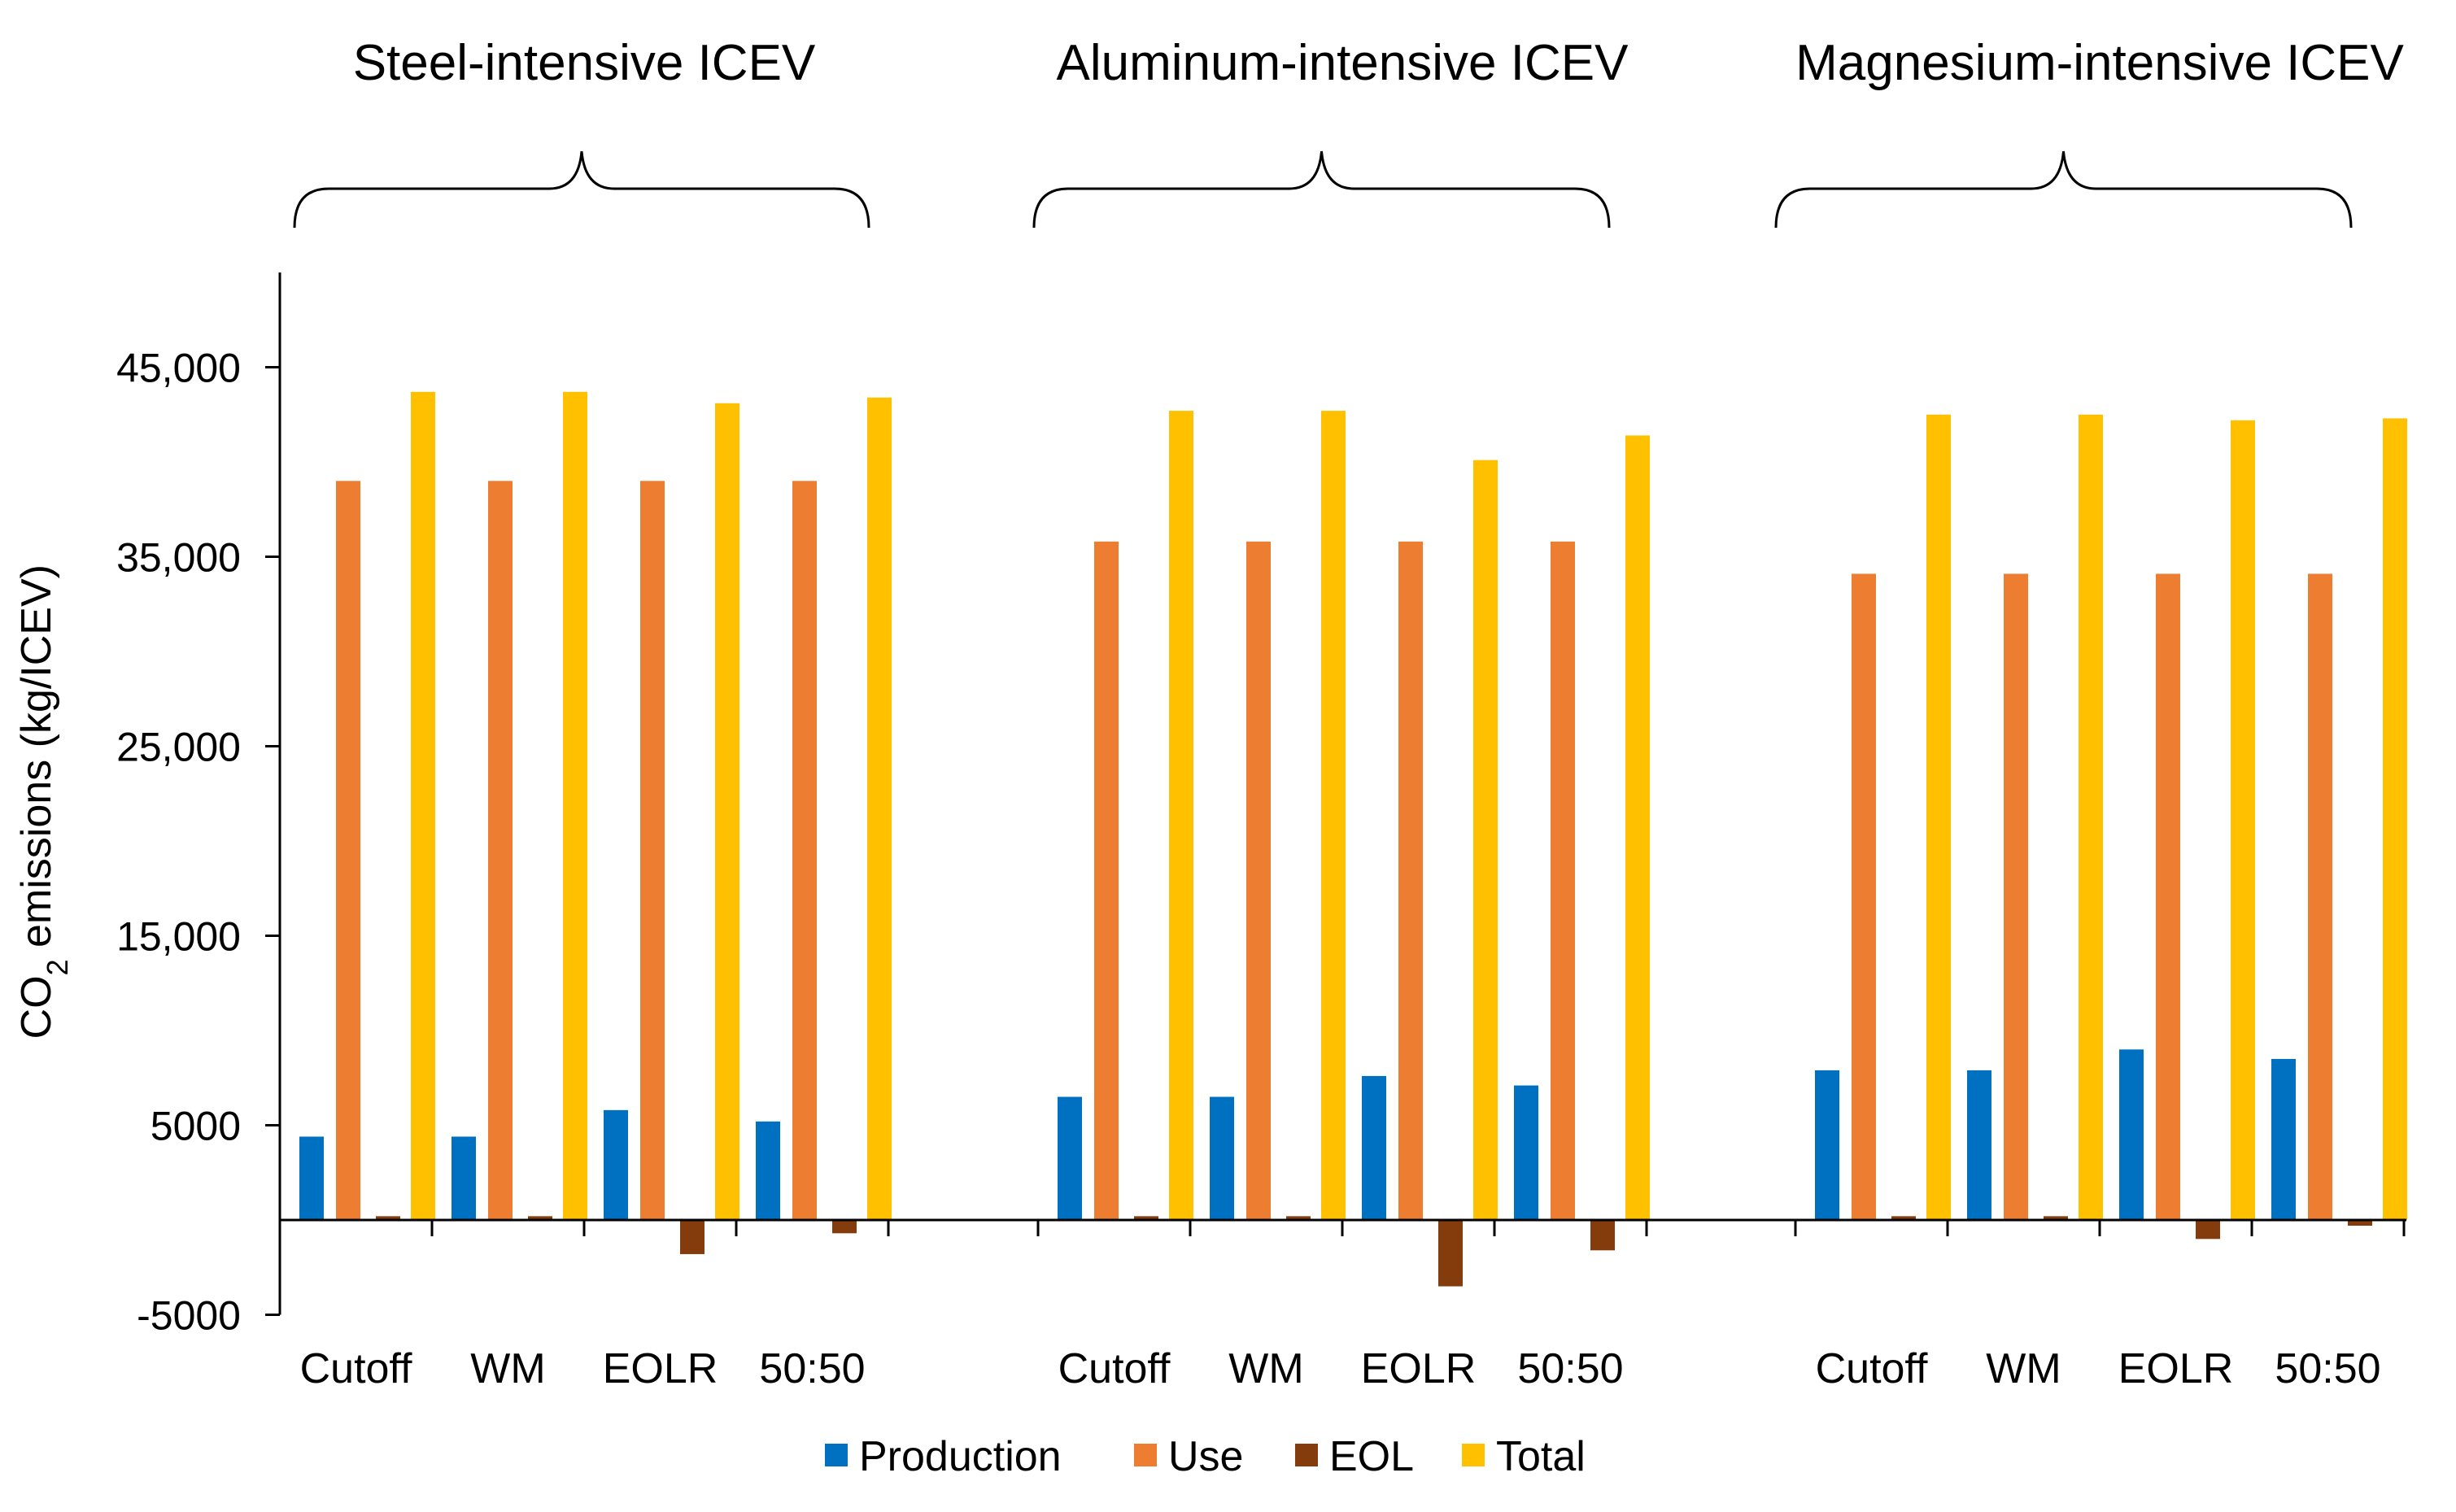  What do you see at coordinates (2099, 63) in the screenshot?
I see `group-title: Magnesium-intensive ICEV` at bounding box center [2099, 63].